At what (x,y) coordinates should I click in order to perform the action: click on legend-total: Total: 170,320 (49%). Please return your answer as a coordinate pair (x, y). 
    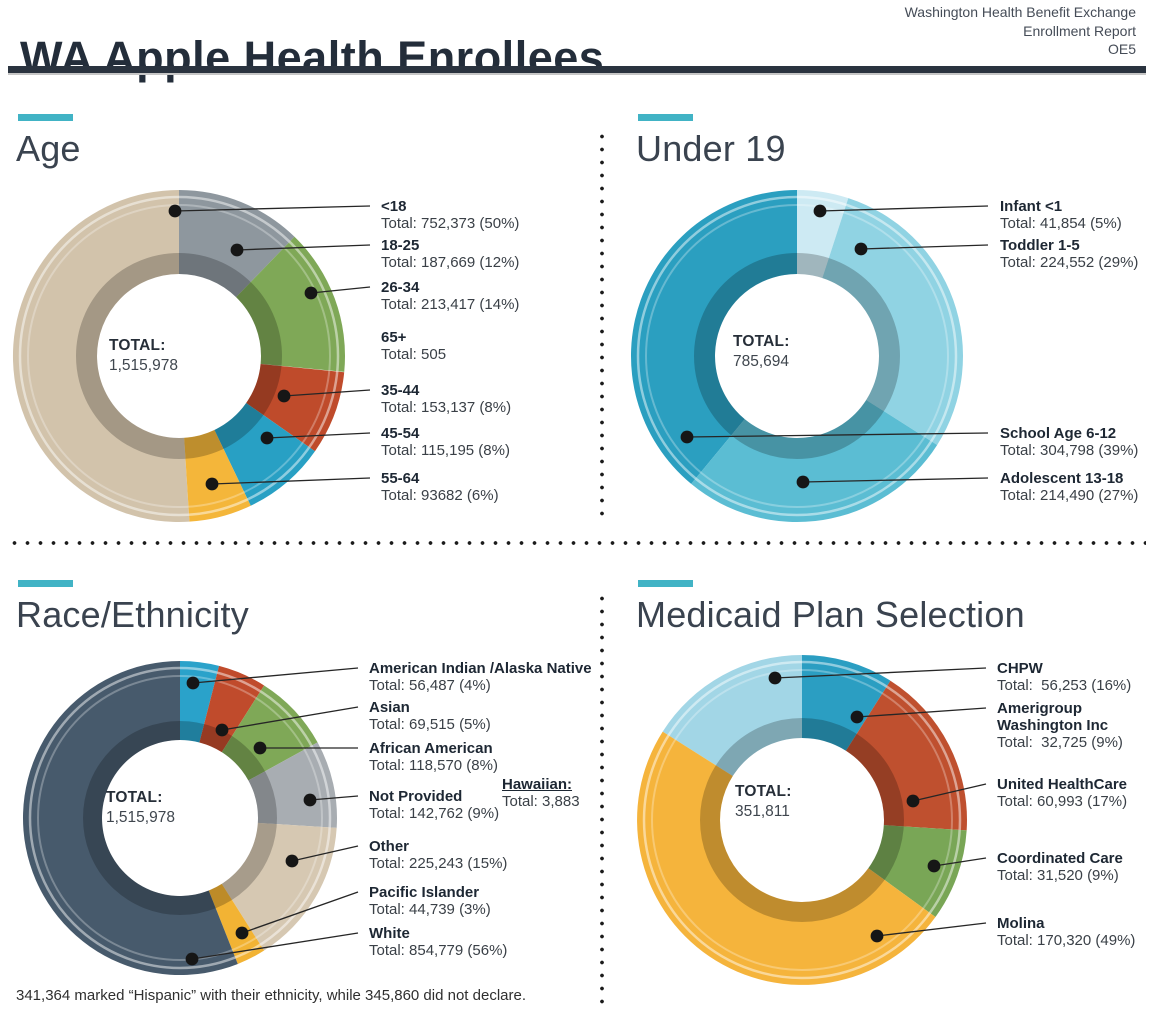
    Looking at the image, I should click on (1066, 940).